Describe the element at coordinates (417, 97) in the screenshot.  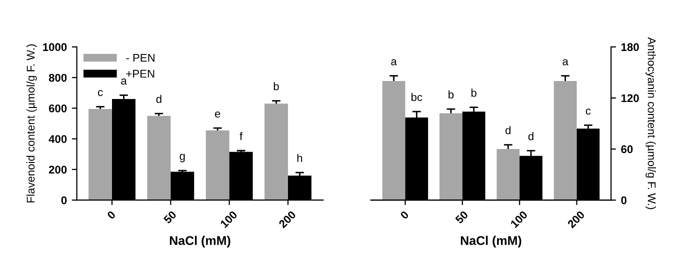
I see `annotation: bc` at that location.